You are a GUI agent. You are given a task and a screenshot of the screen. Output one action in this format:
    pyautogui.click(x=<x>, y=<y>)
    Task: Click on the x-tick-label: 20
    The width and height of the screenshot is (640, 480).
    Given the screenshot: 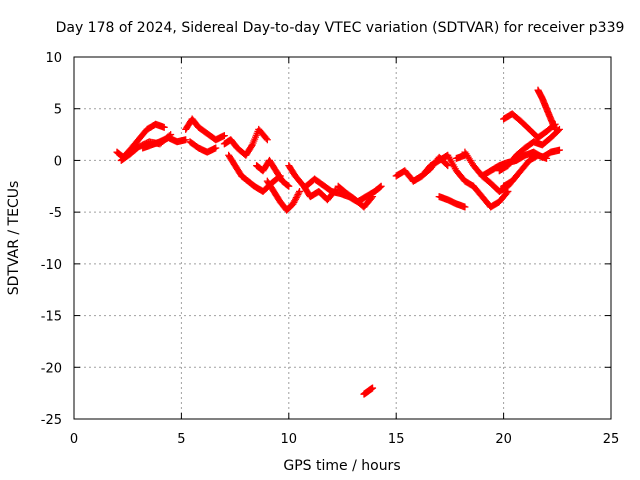 What is the action you would take?
    pyautogui.click(x=503, y=439)
    